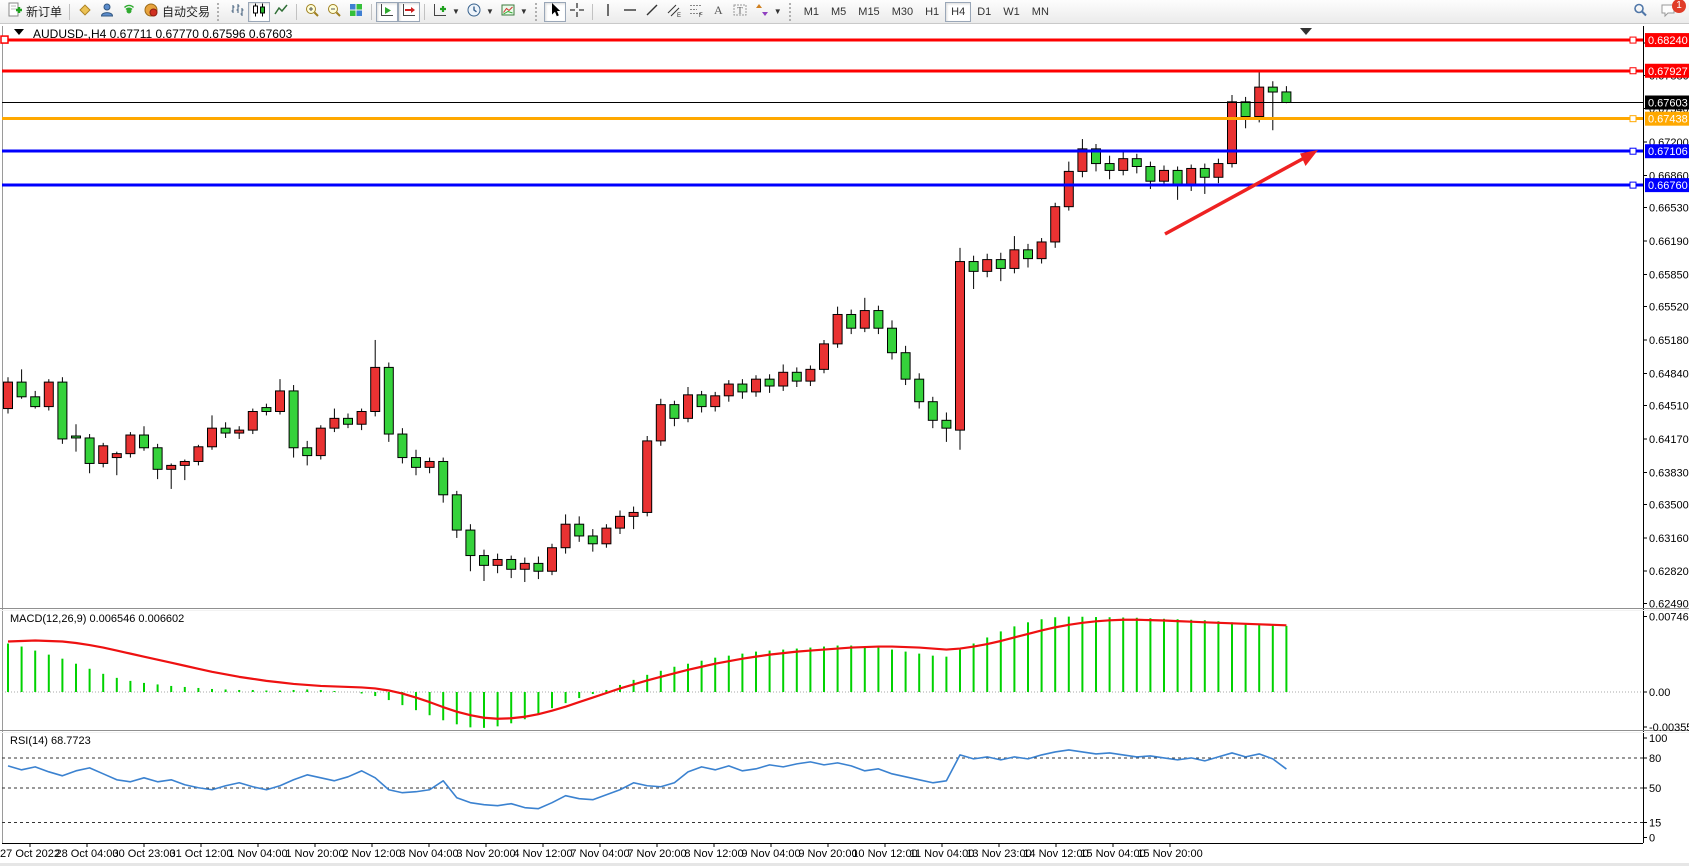 The height and width of the screenshot is (866, 1689). Describe the element at coordinates (508, 11) in the screenshot. I see `templates-icon` at that location.